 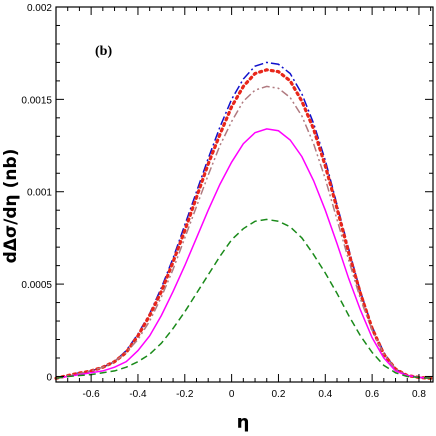 What do you see at coordinates (243, 422) in the screenshot?
I see `x-axis-title: η` at bounding box center [243, 422].